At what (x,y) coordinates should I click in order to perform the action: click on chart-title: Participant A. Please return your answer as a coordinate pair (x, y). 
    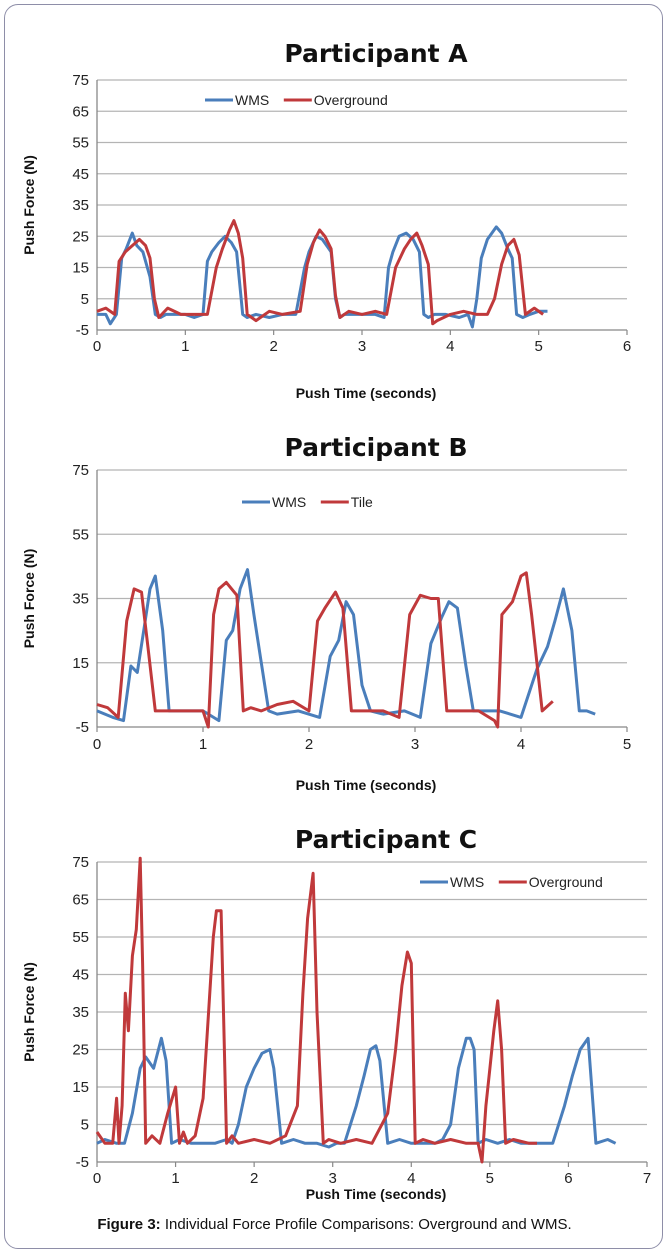
    Looking at the image, I should click on (376, 53).